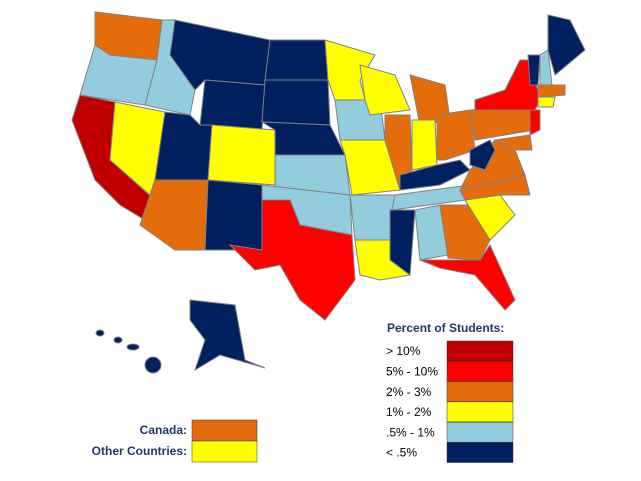  Describe the element at coordinates (445, 328) in the screenshot. I see `legend-title: Percent of Students:` at that location.